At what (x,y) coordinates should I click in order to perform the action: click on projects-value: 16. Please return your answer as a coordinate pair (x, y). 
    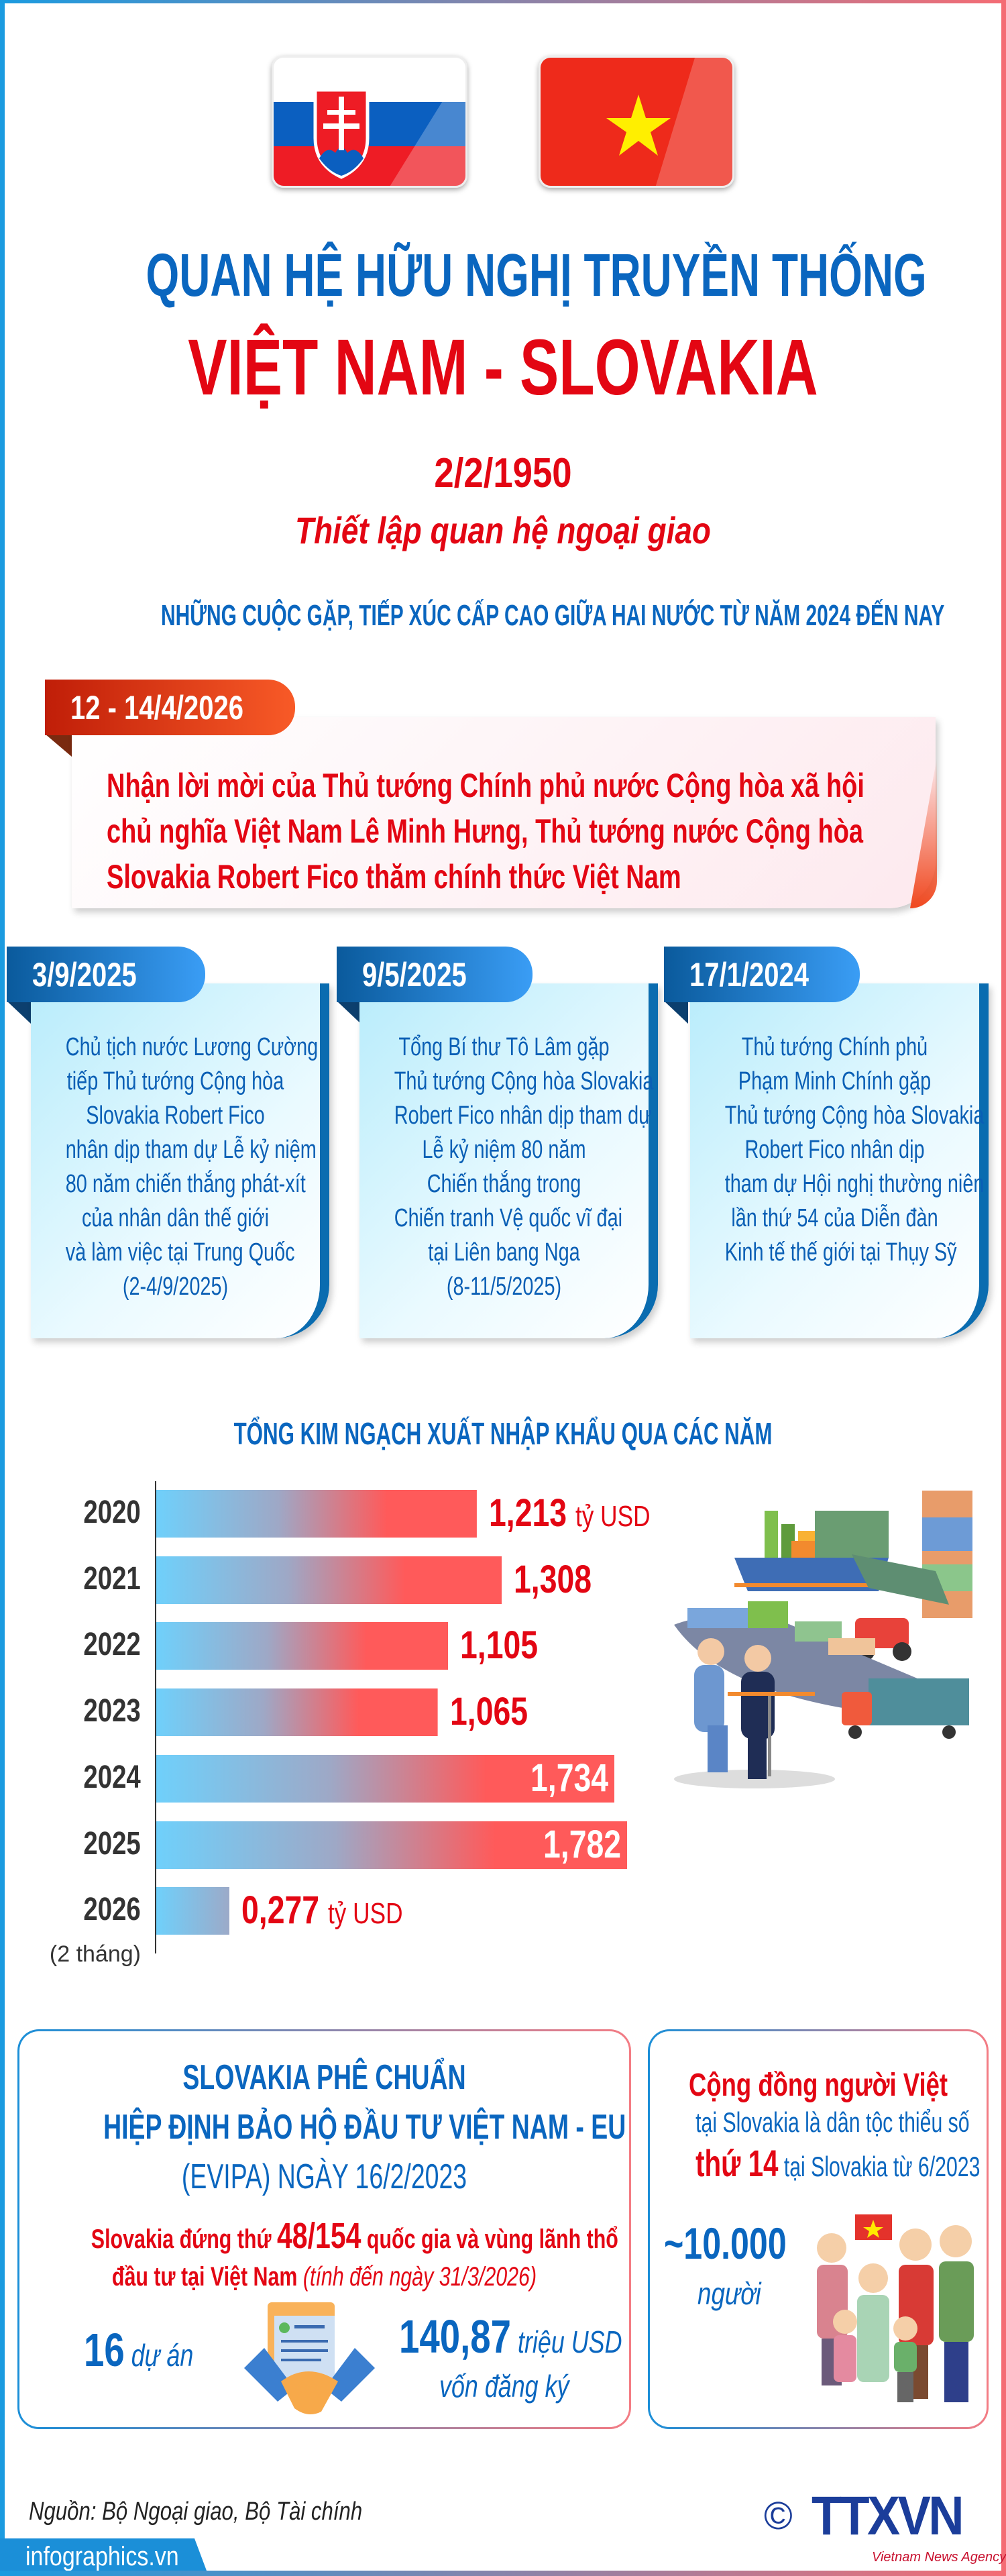
    Looking at the image, I should click on (104, 2350).